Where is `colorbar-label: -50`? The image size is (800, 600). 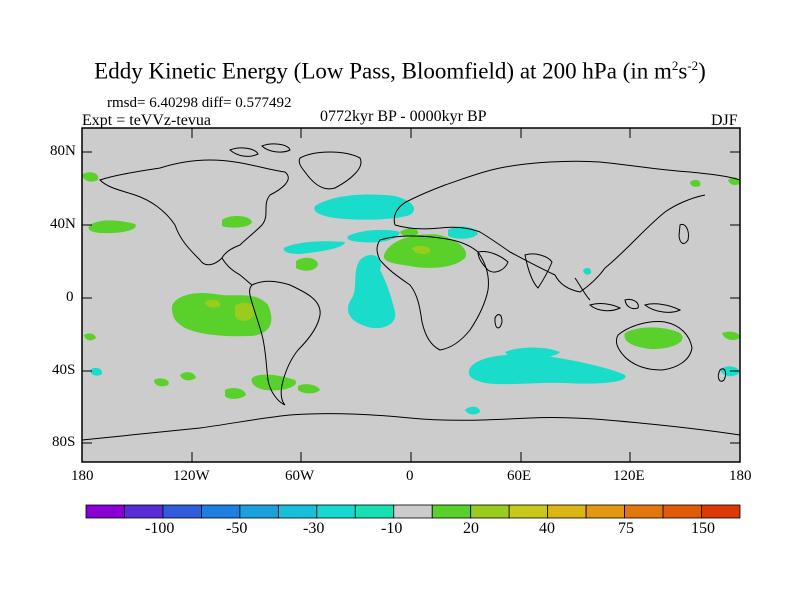
colorbar-label: -50 is located at coordinates (237, 528).